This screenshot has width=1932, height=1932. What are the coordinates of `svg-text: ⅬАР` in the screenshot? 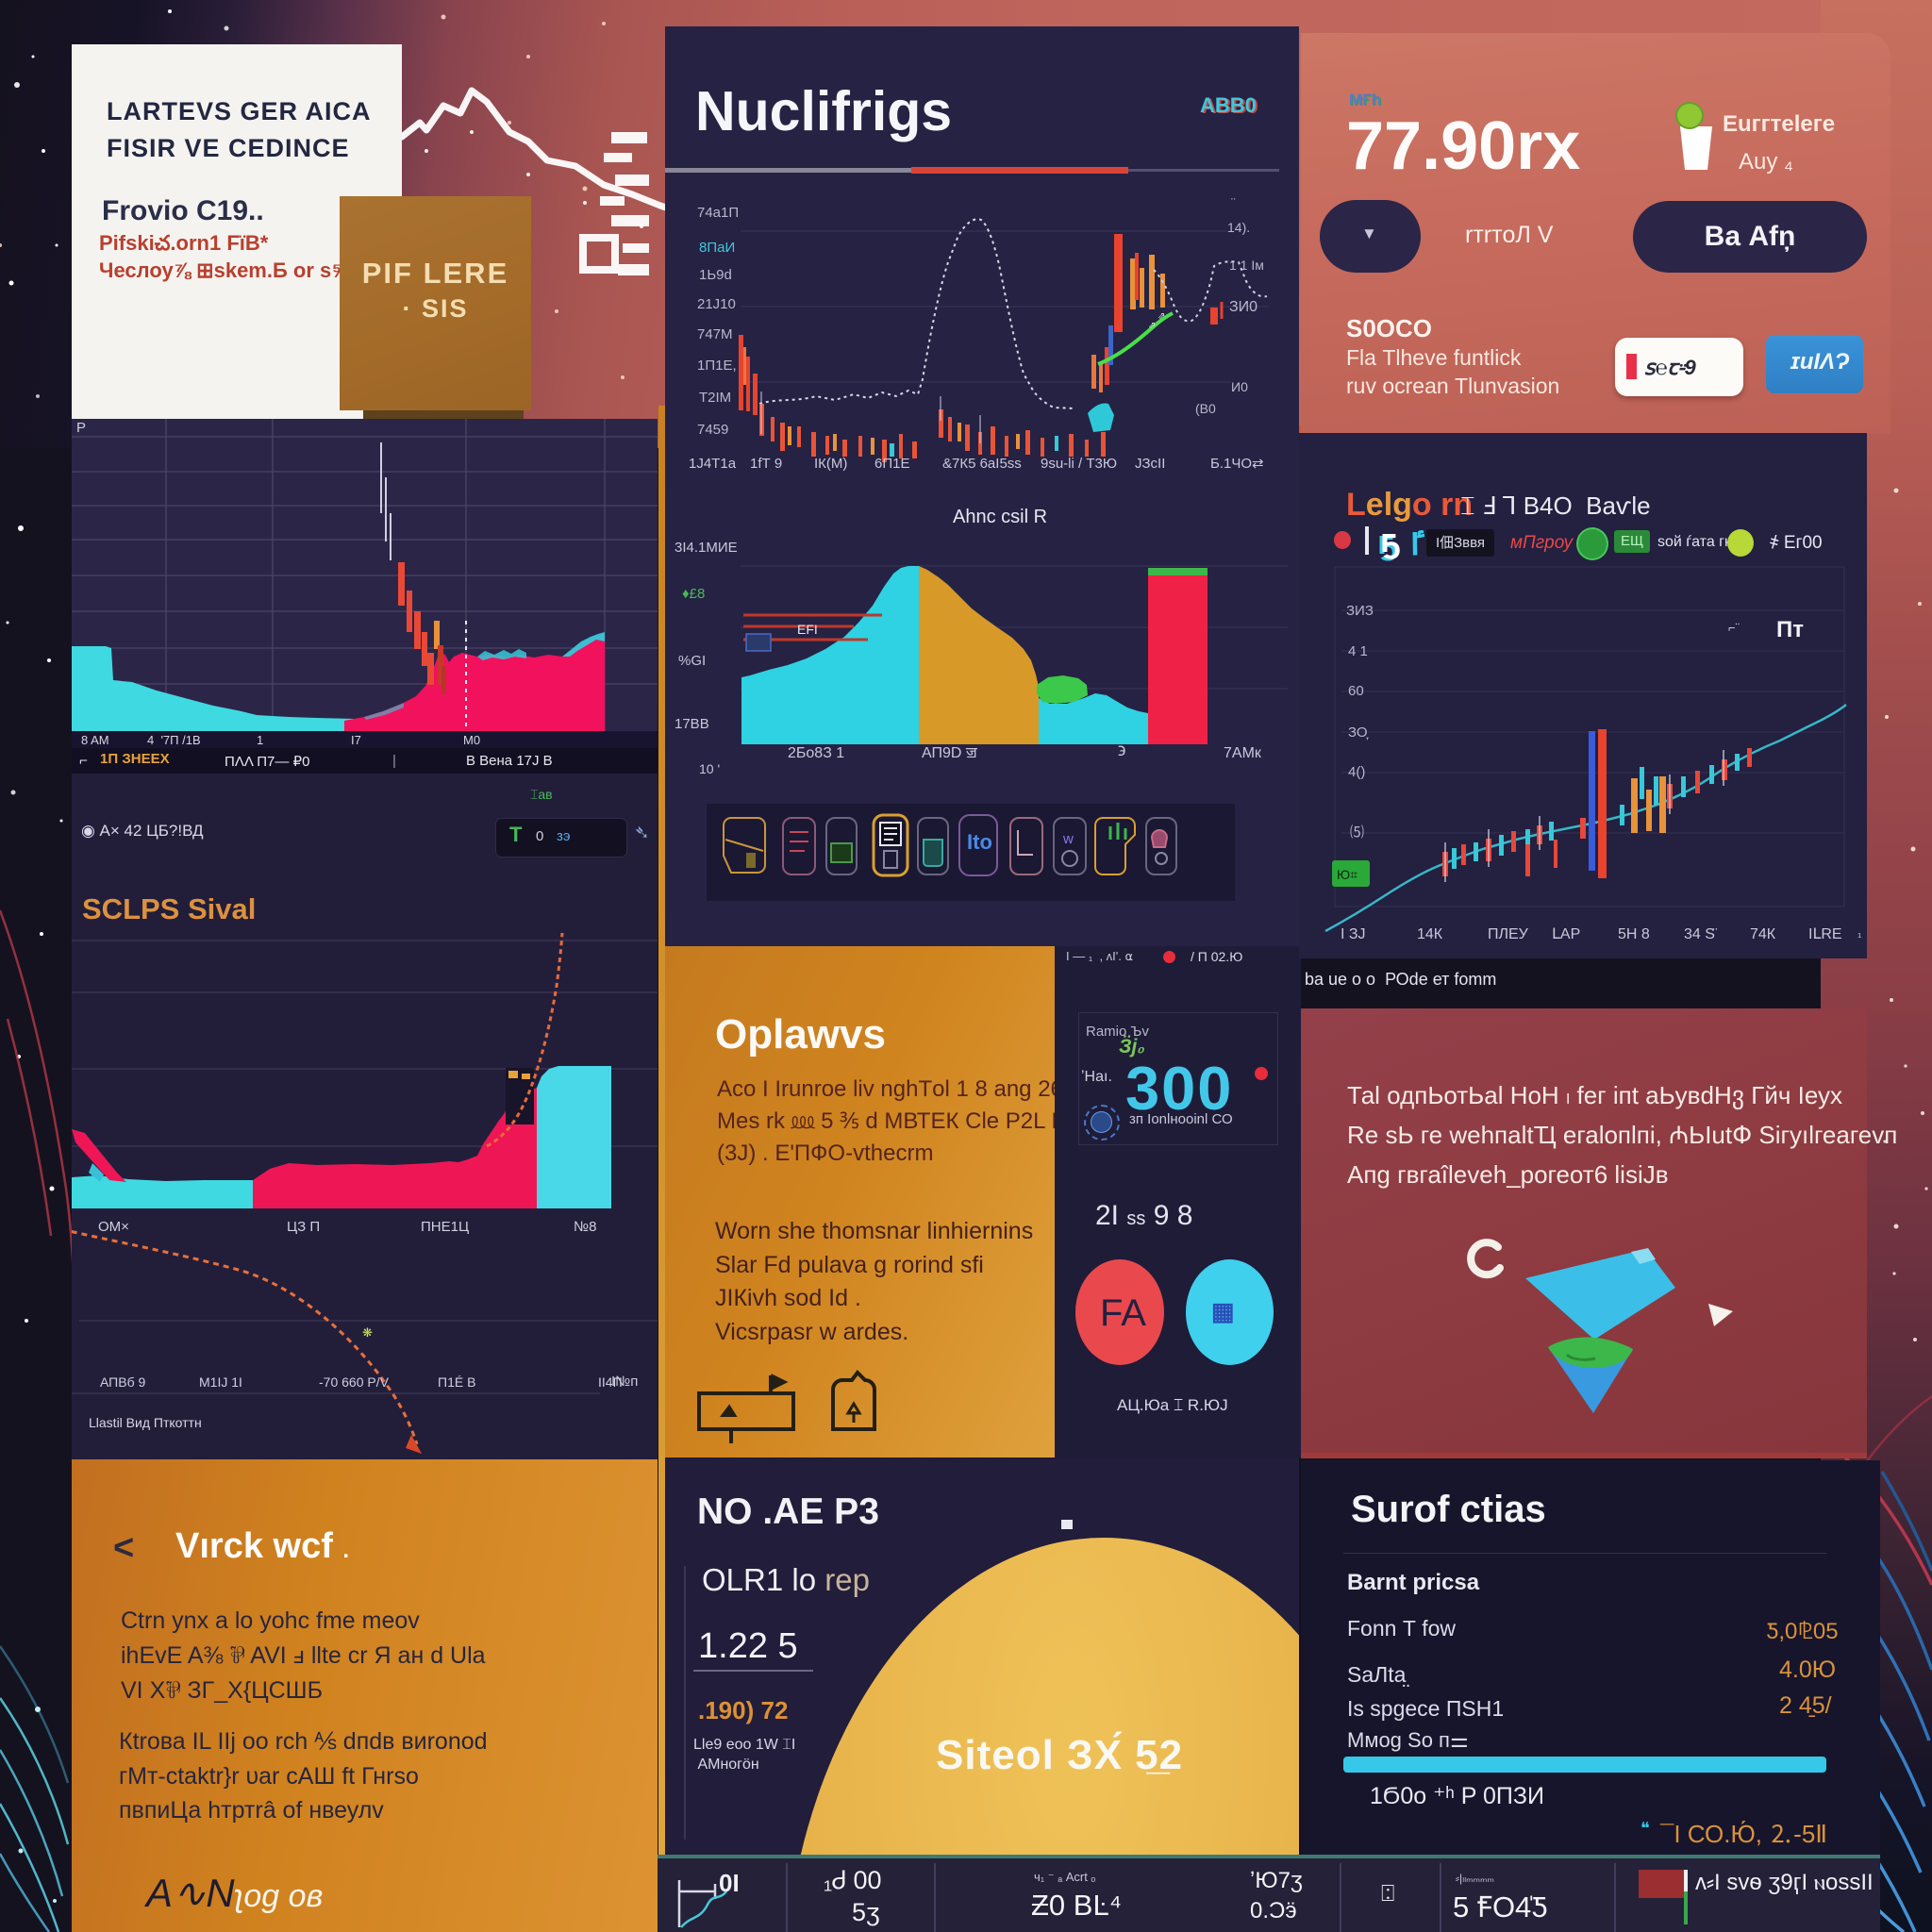 It's located at (1566, 934).